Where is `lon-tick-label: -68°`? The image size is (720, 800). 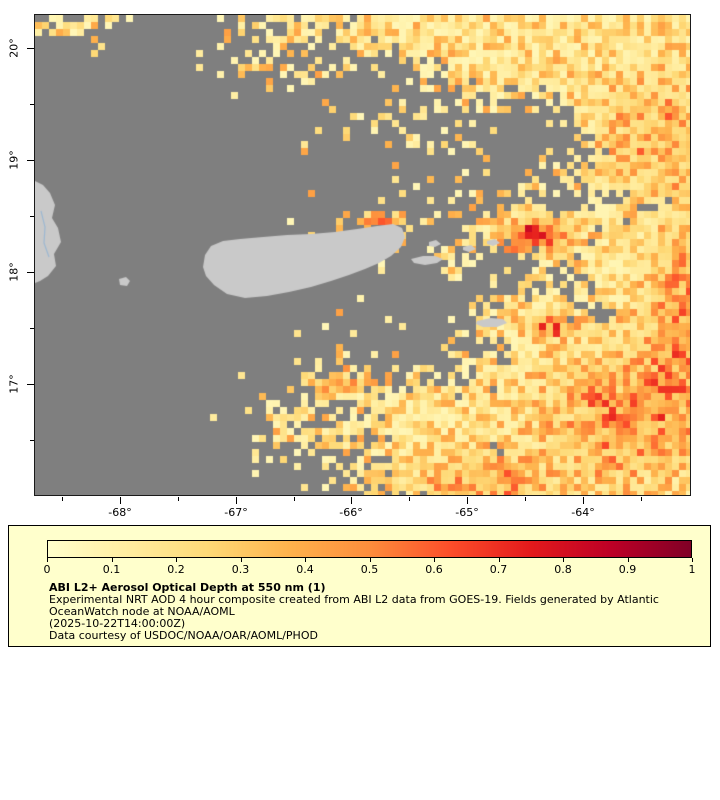
lon-tick-label: -68° is located at coordinates (120, 512).